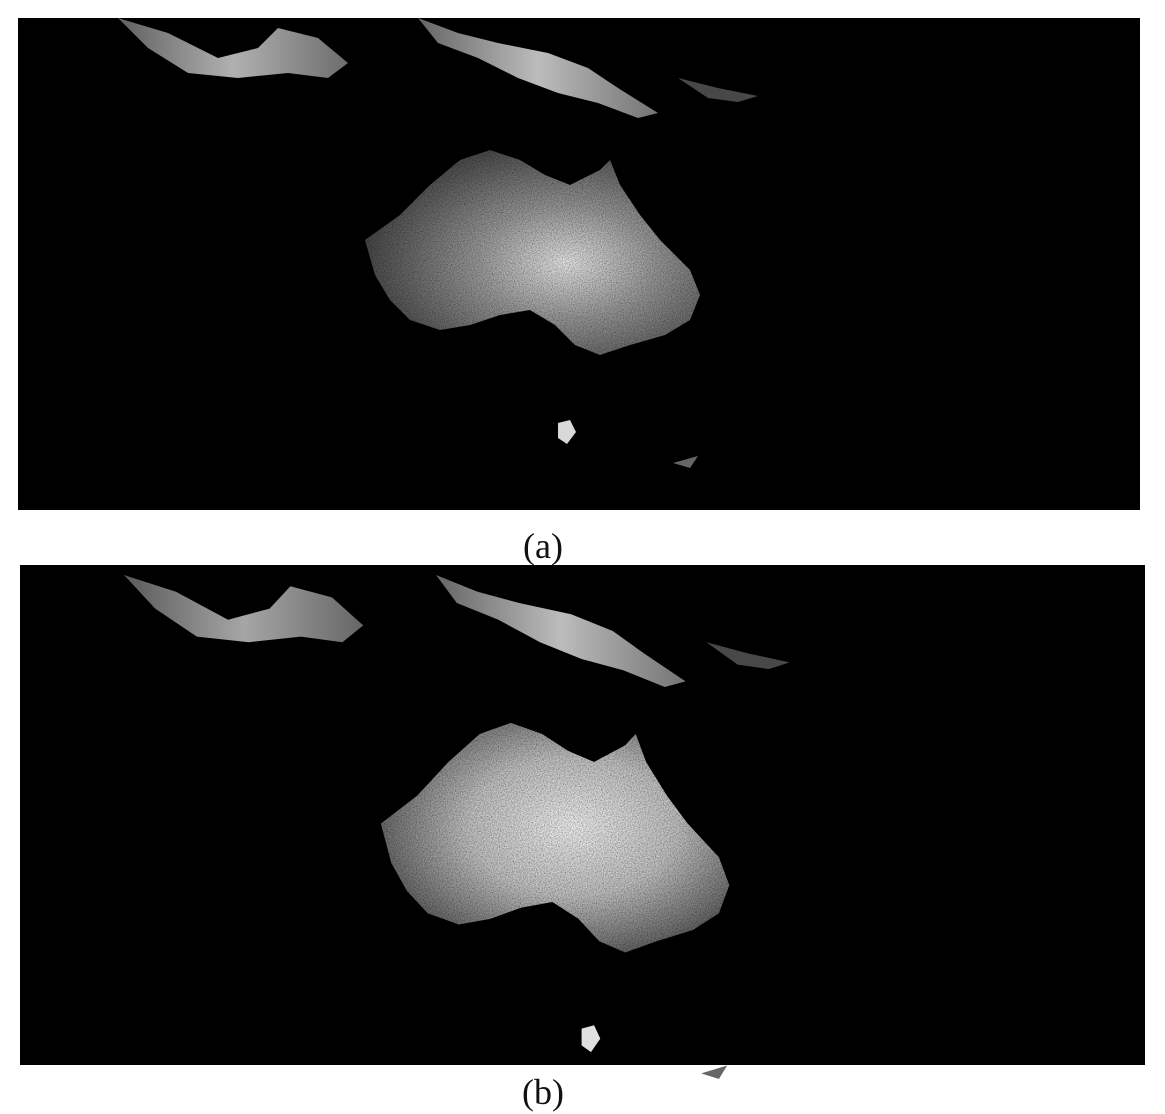 The image size is (1165, 1114). Describe the element at coordinates (543, 546) in the screenshot. I see `caption: (a)` at that location.